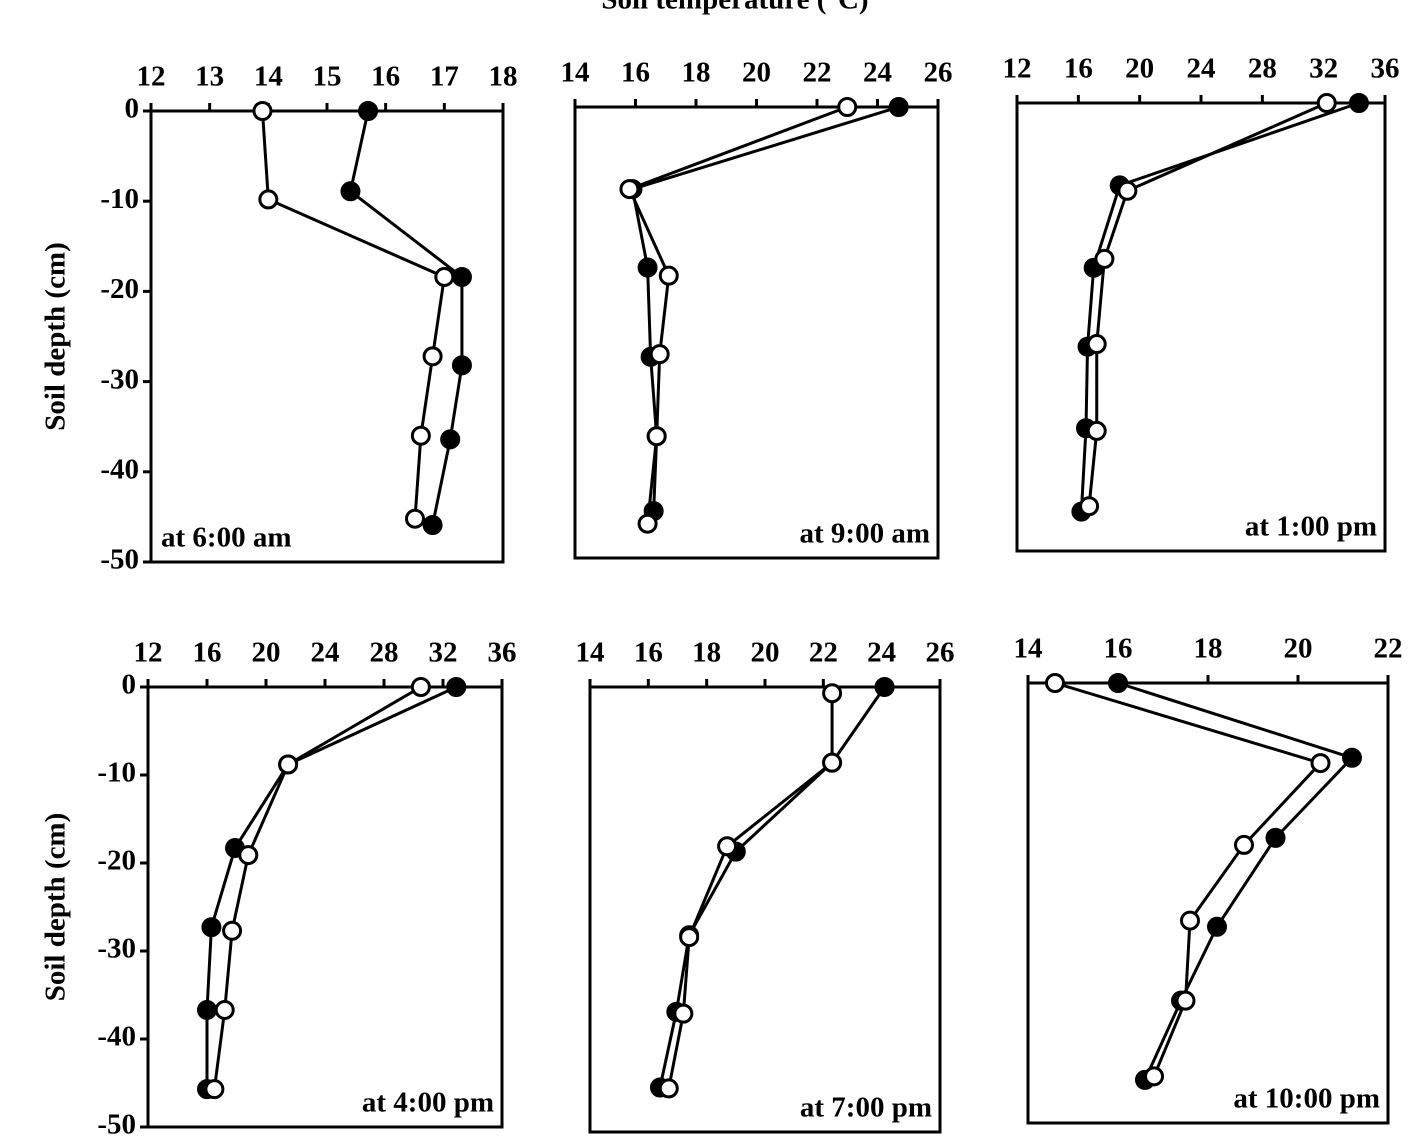  Describe the element at coordinates (865, 534) in the screenshot. I see `panel-annotation: at 9:00 am` at that location.